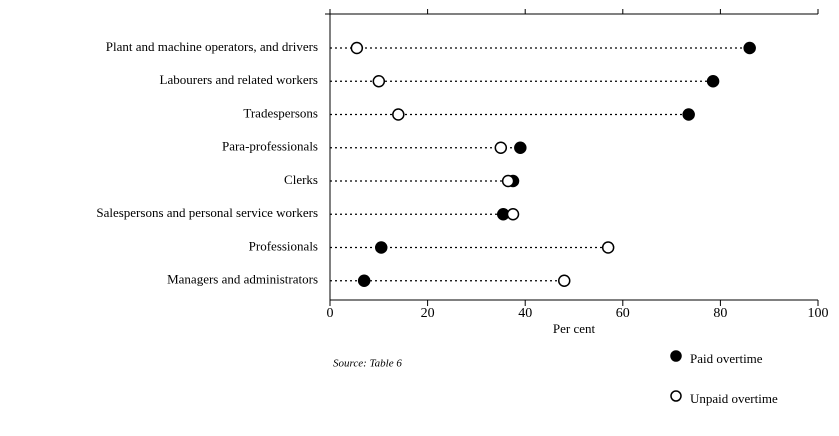  Describe the element at coordinates (330, 313) in the screenshot. I see `x-tick-label: 0` at that location.